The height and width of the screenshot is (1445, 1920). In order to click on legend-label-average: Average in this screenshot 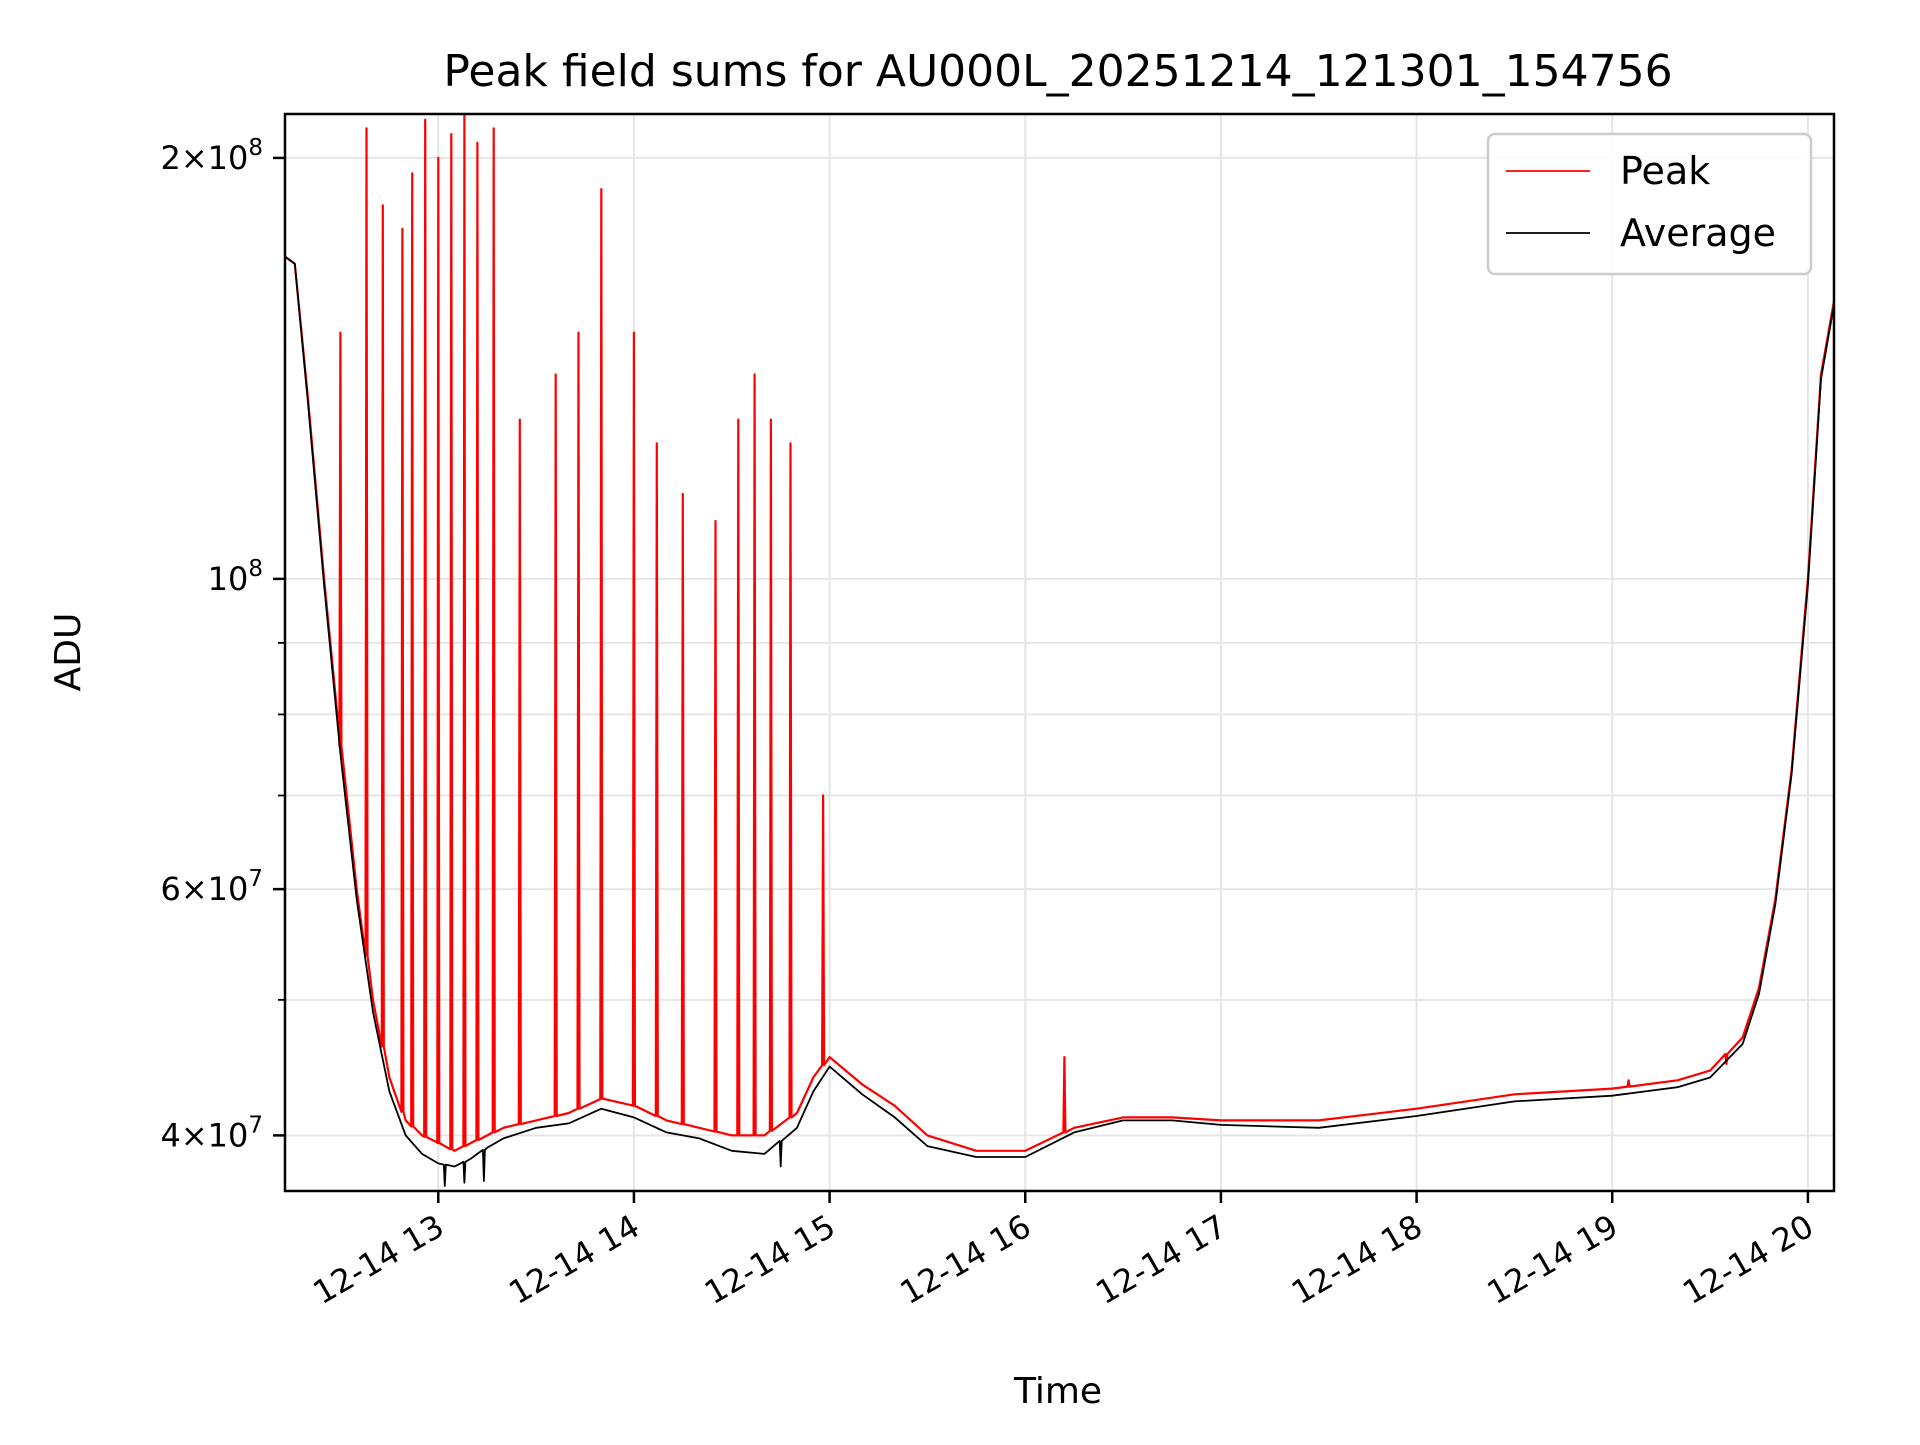, I will do `click(1698, 233)`.